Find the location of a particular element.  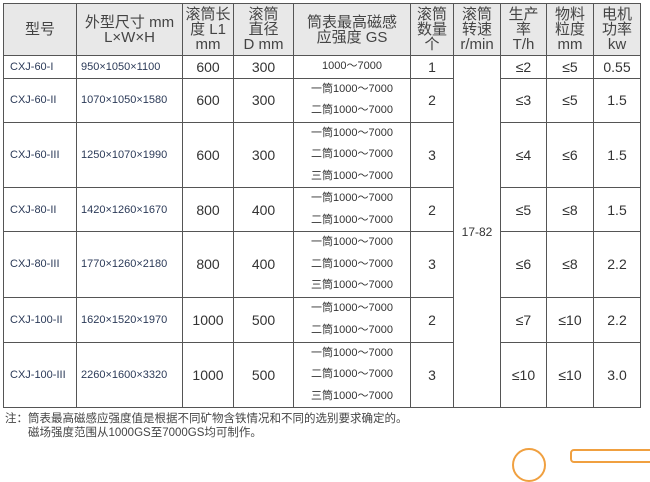

decorative-bar is located at coordinates (610, 456).